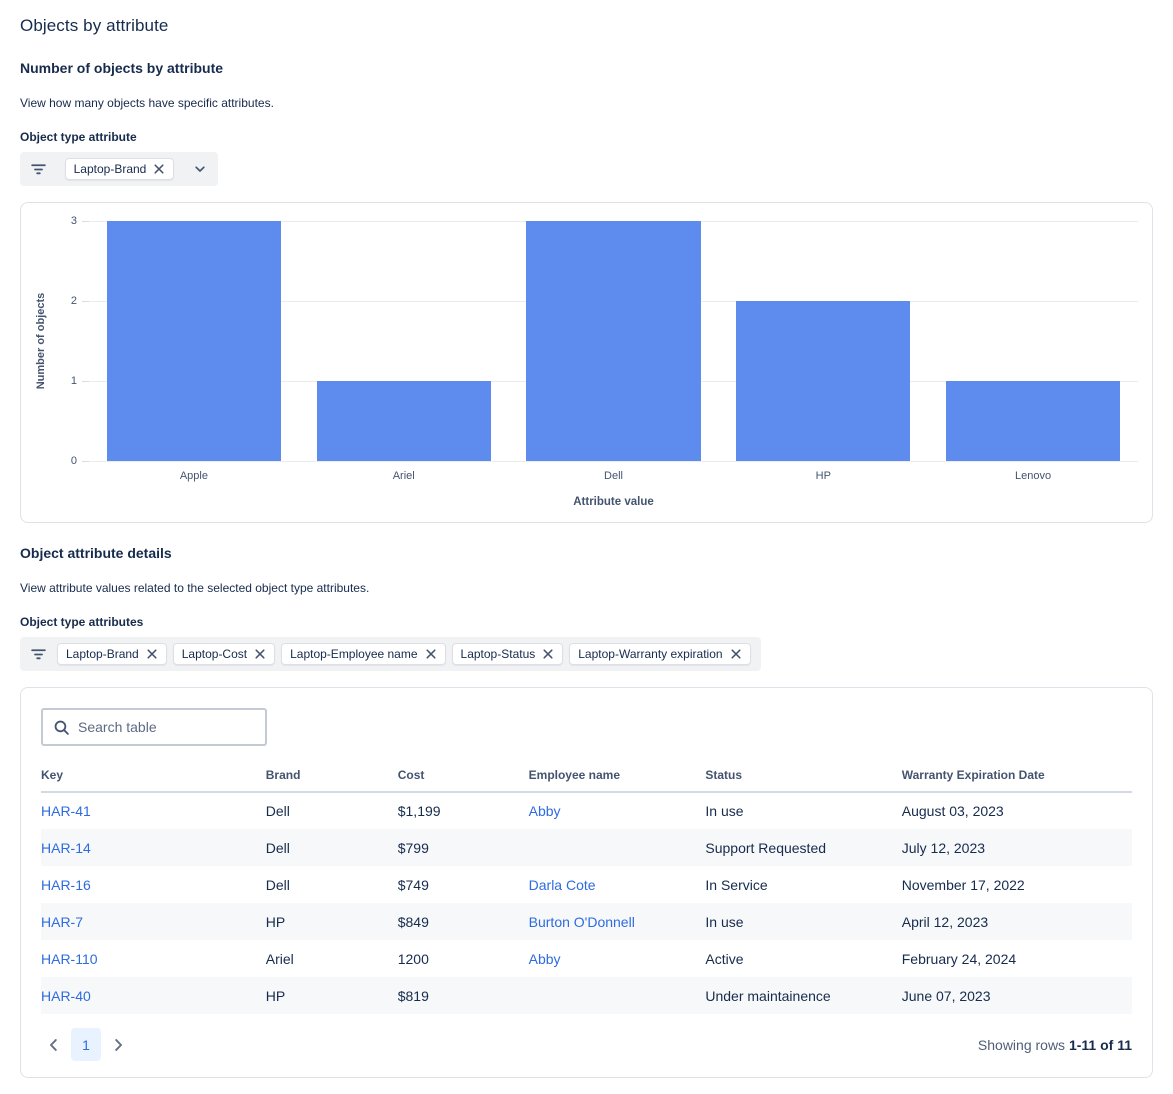 This screenshot has height=1094, width=1173. I want to click on object-type-attribute-select: Laptop-Brand, so click(119, 169).